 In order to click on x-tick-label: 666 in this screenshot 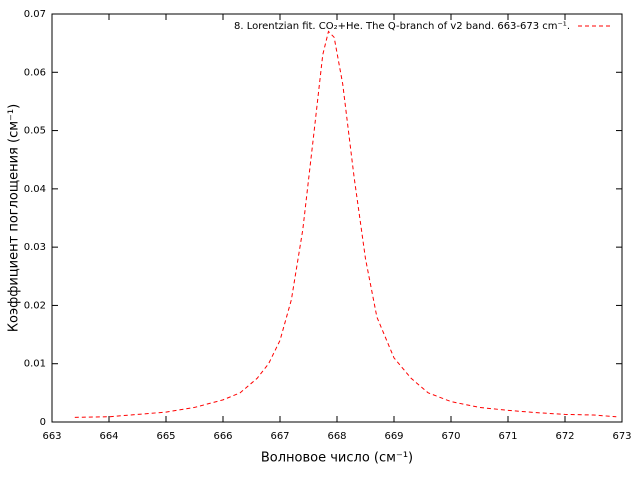, I will do `click(222, 436)`.